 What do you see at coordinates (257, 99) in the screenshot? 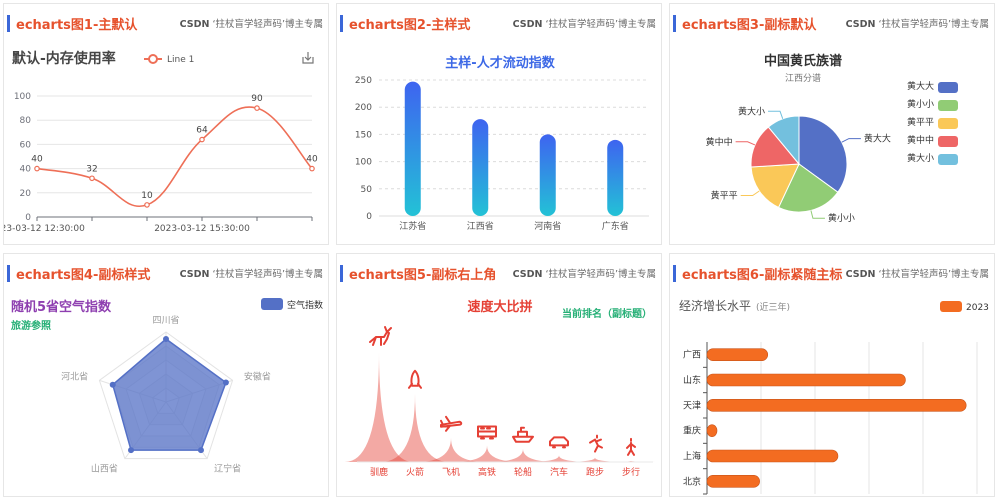
I see `data-label: 90` at bounding box center [257, 99].